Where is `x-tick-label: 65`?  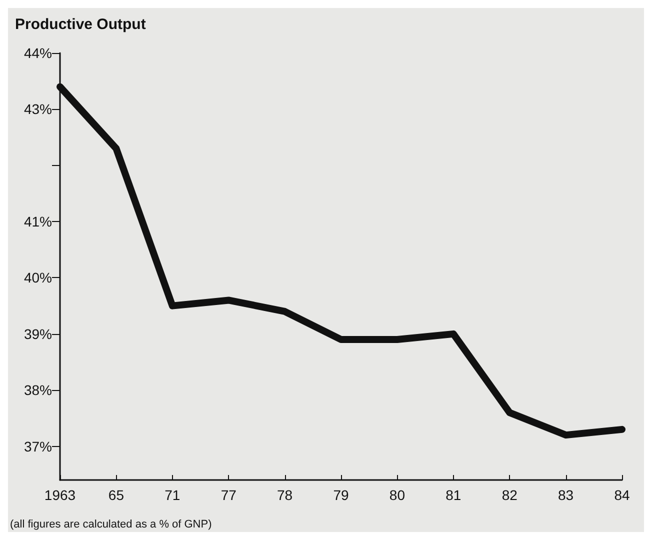 x-tick-label: 65 is located at coordinates (116, 495).